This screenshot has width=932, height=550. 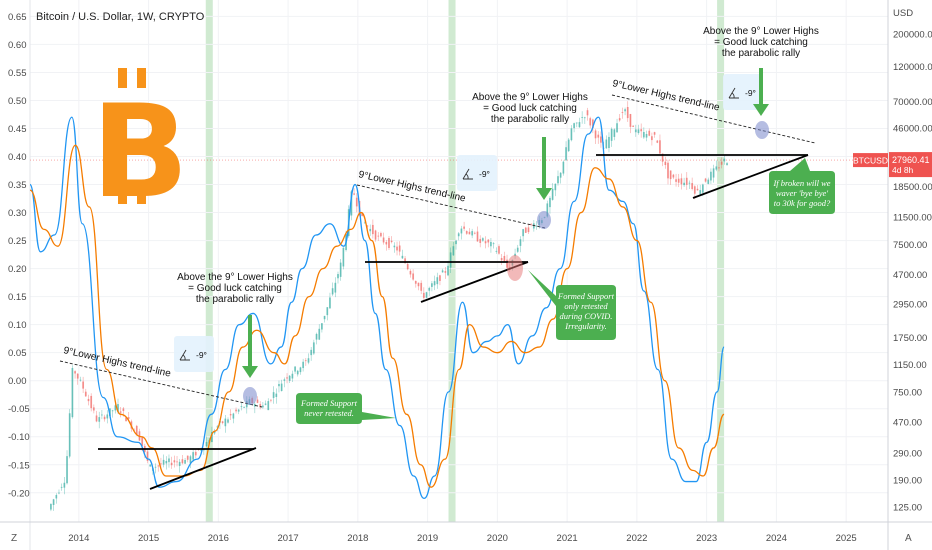 What do you see at coordinates (235, 277) in the screenshot?
I see `above-text-1: Above the 9° Lower Highs` at bounding box center [235, 277].